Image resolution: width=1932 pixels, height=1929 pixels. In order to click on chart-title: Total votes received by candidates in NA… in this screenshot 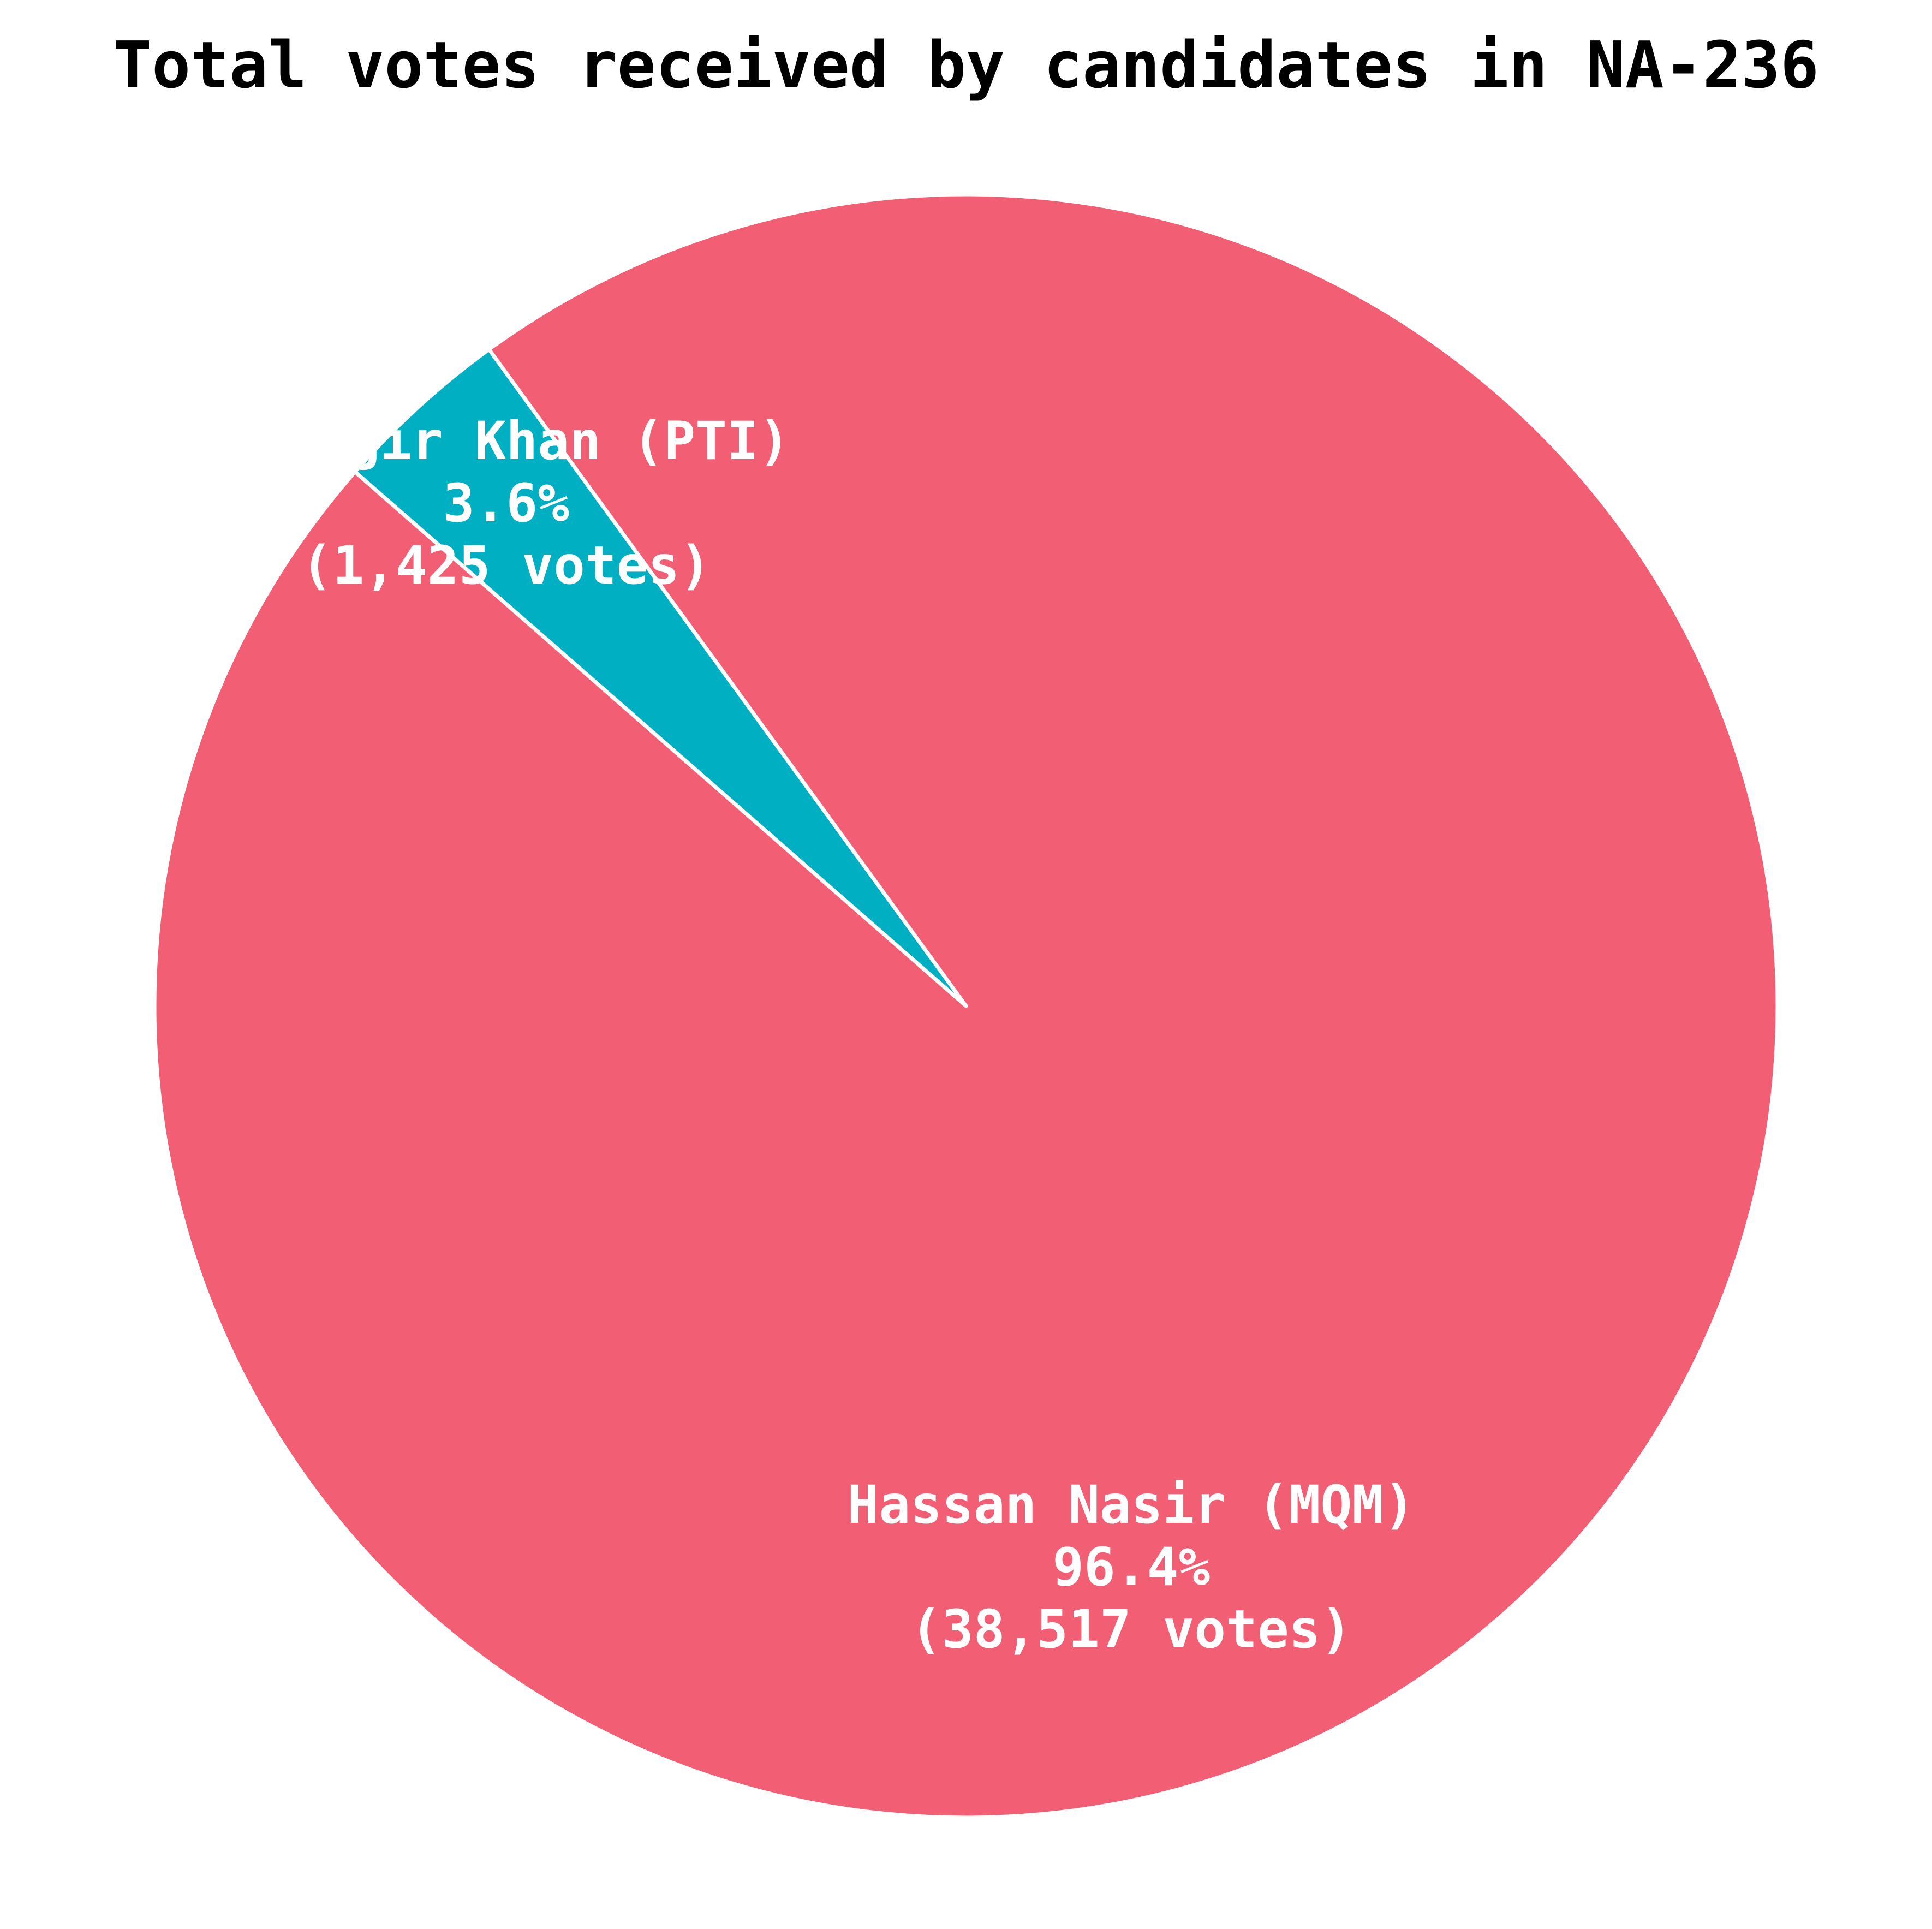, I will do `click(966, 65)`.